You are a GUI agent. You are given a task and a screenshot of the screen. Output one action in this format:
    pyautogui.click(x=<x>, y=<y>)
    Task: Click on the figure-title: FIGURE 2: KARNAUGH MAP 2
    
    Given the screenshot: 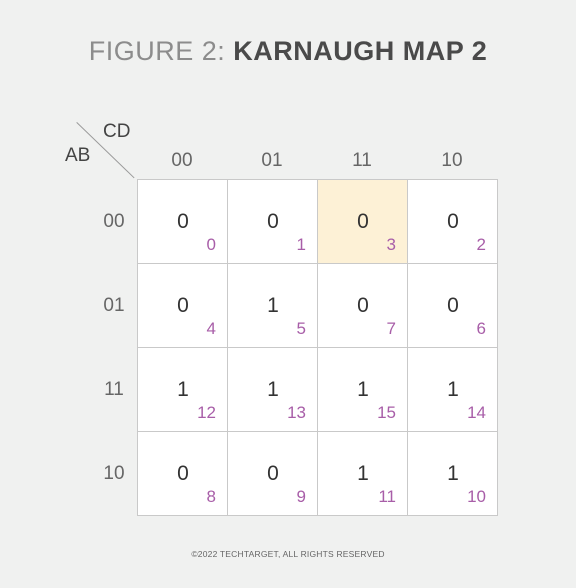 What is the action you would take?
    pyautogui.click(x=288, y=51)
    